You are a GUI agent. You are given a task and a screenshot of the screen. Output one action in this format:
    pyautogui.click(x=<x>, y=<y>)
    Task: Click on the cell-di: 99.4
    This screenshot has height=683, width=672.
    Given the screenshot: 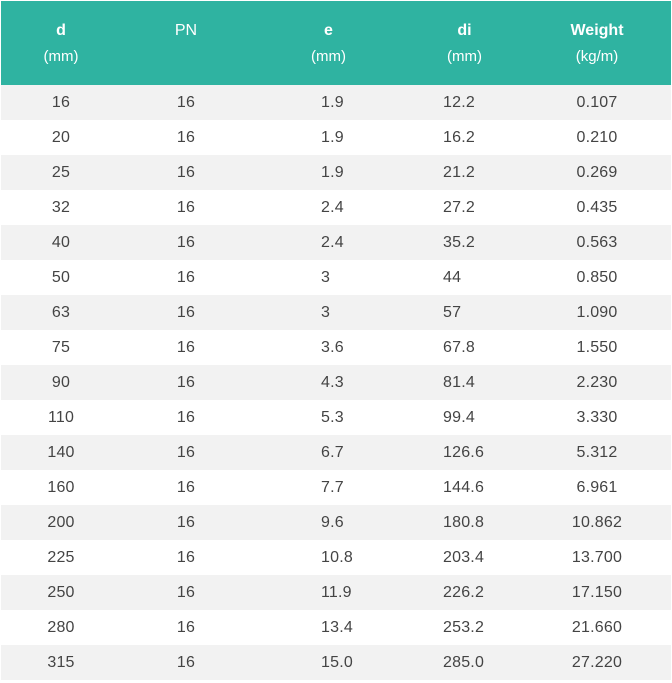 What is the action you would take?
    pyautogui.click(x=459, y=417)
    